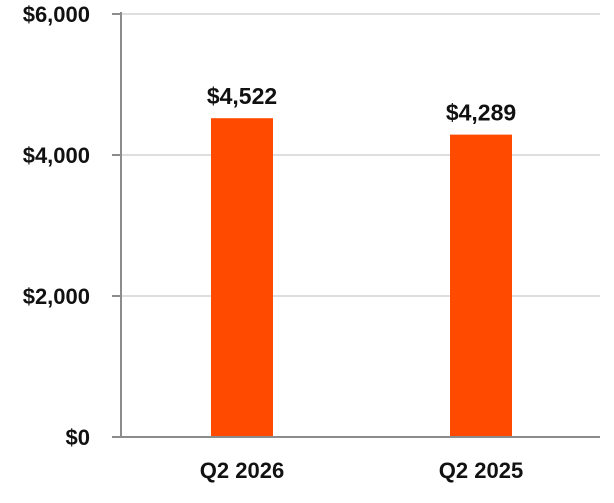 This screenshot has width=614, height=503. Describe the element at coordinates (78, 437) in the screenshot. I see `y-tick-label: $0` at that location.